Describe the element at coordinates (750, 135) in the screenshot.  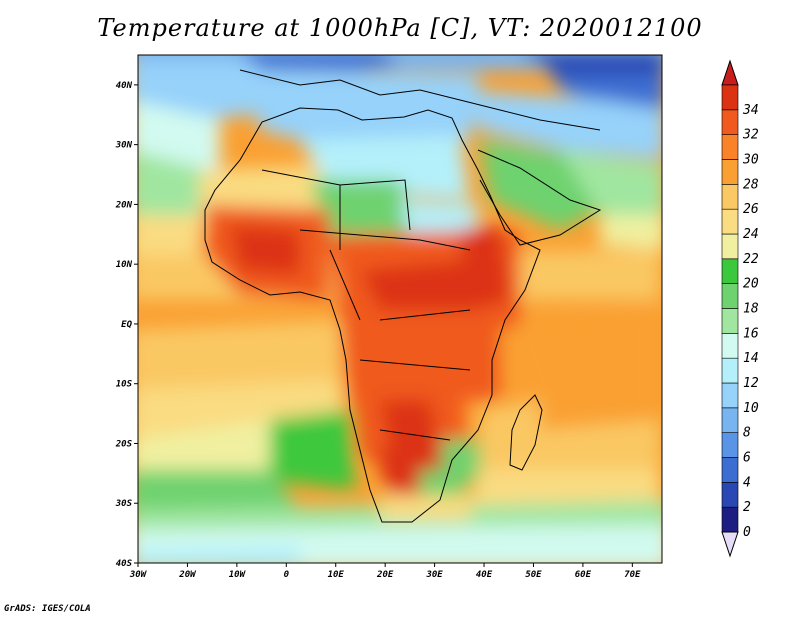
I see `colorbar-level-label: 32` at that location.